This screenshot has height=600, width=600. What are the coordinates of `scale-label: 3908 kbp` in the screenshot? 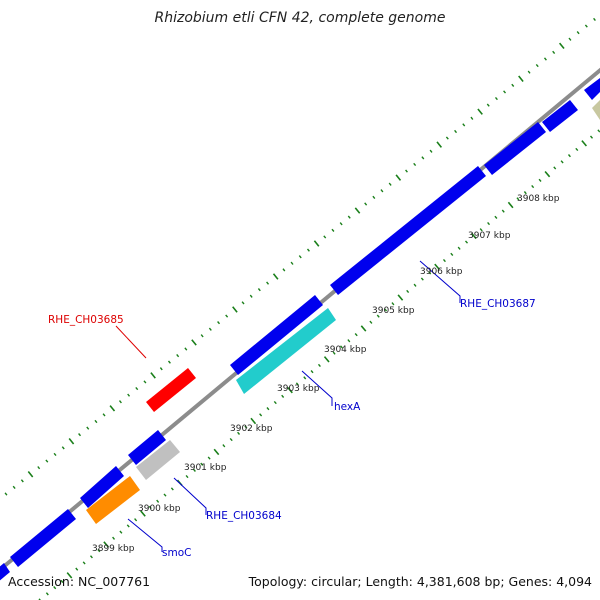 It's located at (538, 199).